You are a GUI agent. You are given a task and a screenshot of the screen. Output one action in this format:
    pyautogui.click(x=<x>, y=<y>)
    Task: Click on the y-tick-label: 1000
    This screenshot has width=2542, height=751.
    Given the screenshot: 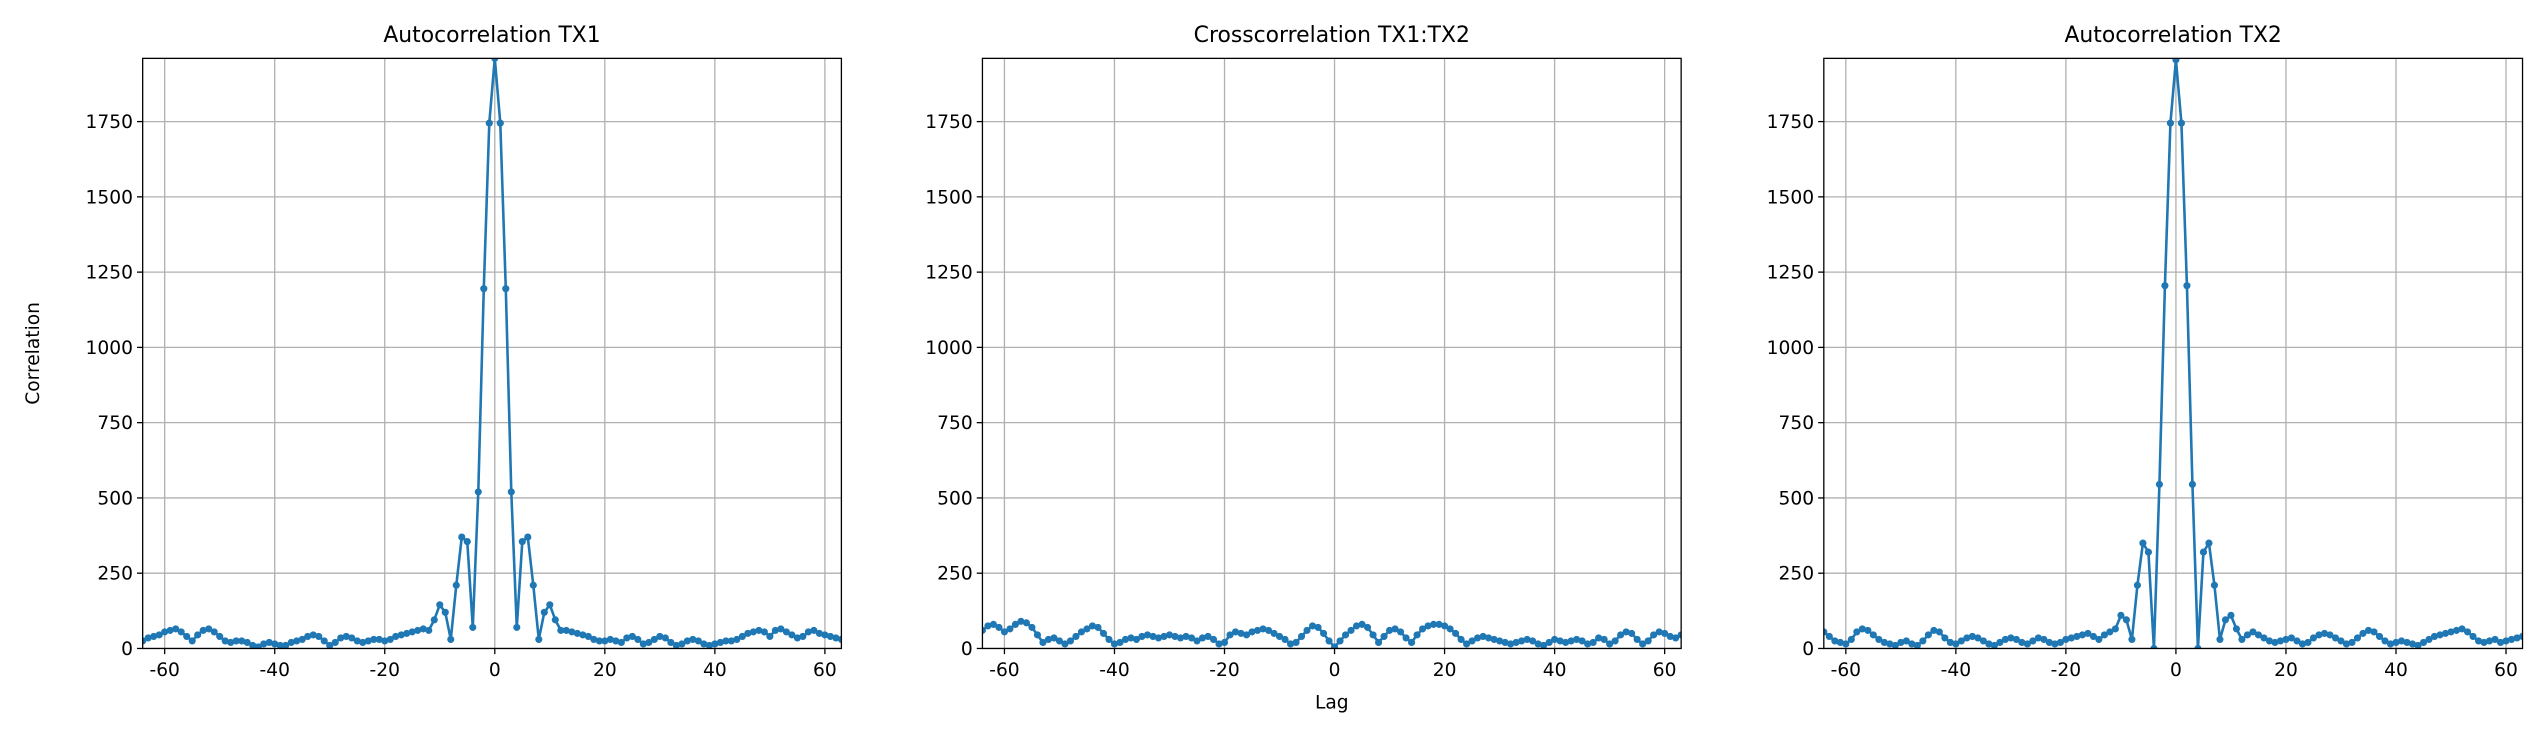 What is the action you would take?
    pyautogui.click(x=948, y=348)
    